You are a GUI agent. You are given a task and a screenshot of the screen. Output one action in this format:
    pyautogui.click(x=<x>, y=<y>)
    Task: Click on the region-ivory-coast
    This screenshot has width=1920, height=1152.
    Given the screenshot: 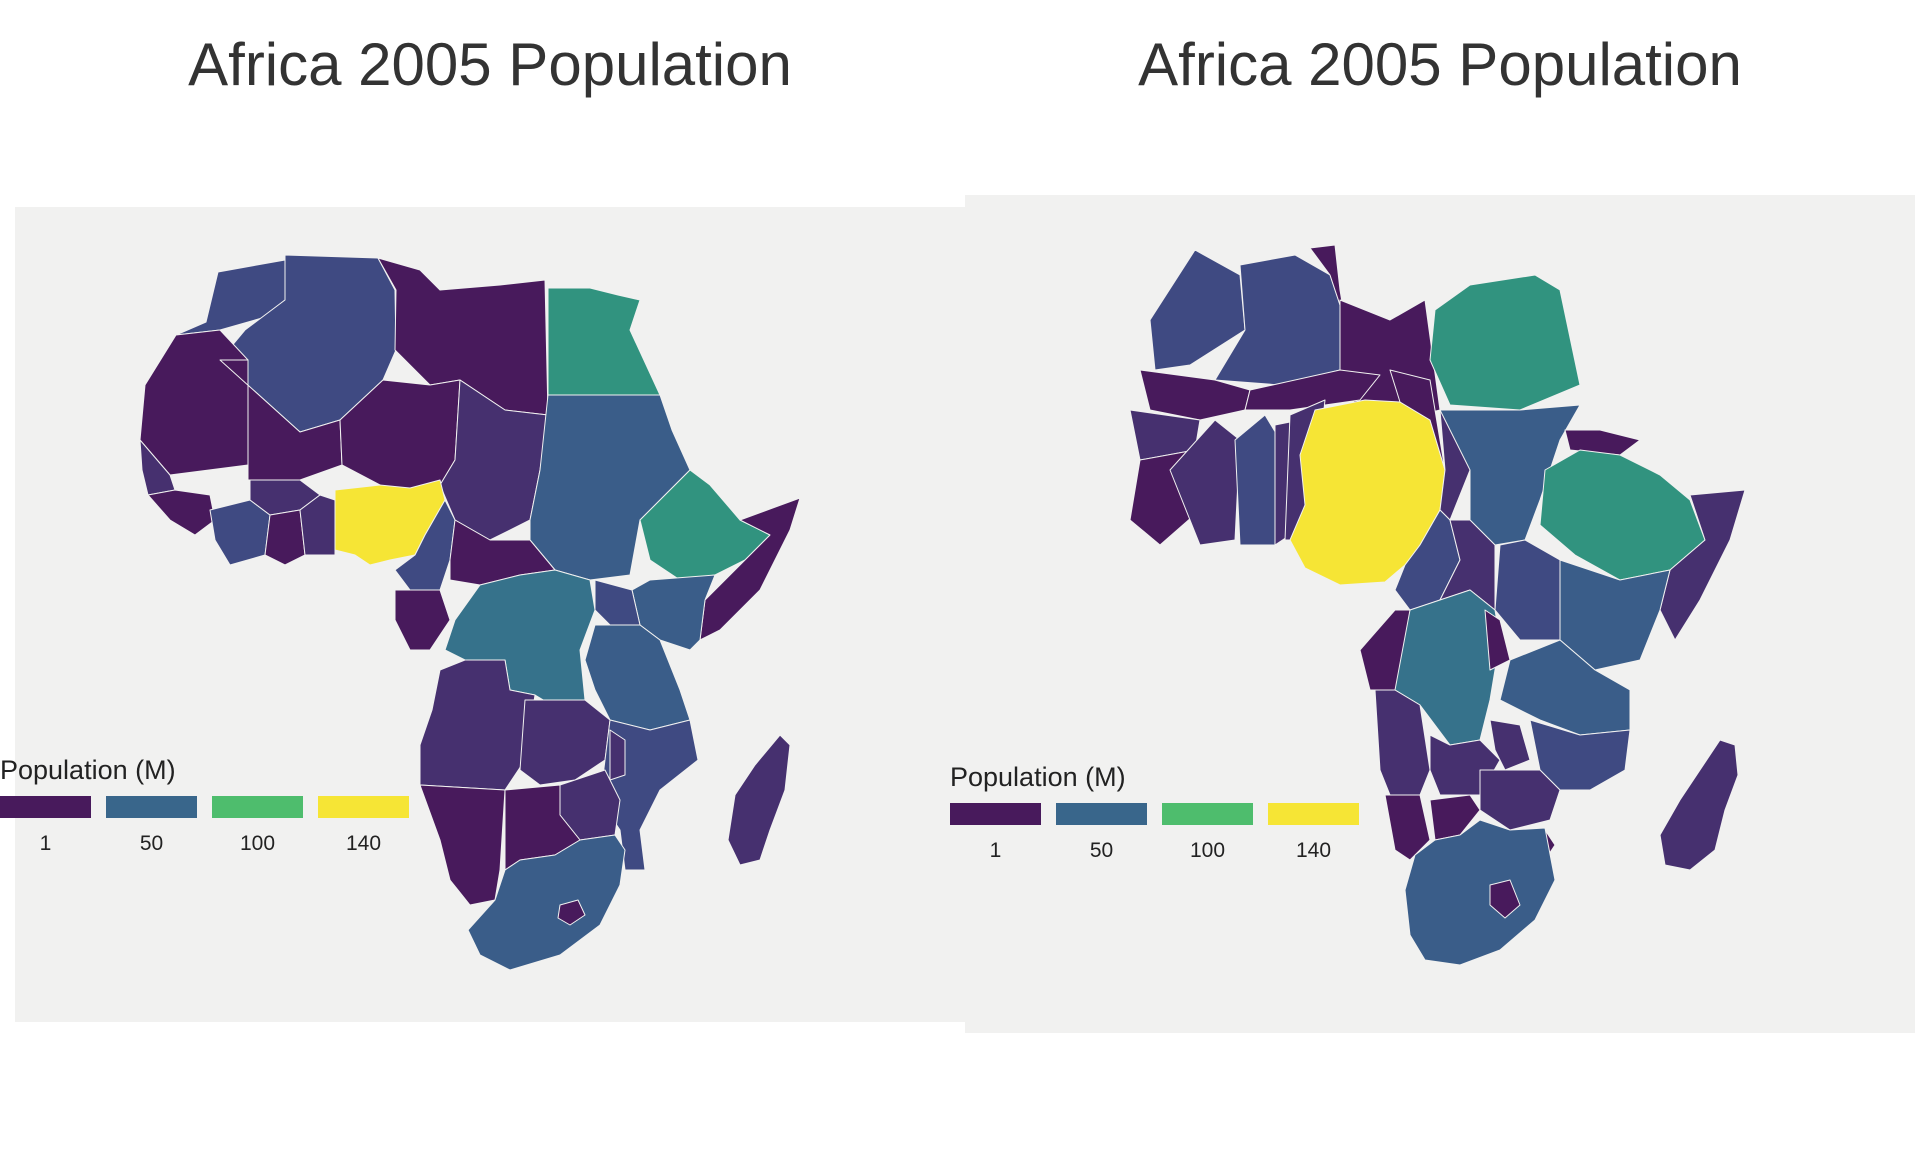 What is the action you would take?
    pyautogui.click(x=1257, y=480)
    